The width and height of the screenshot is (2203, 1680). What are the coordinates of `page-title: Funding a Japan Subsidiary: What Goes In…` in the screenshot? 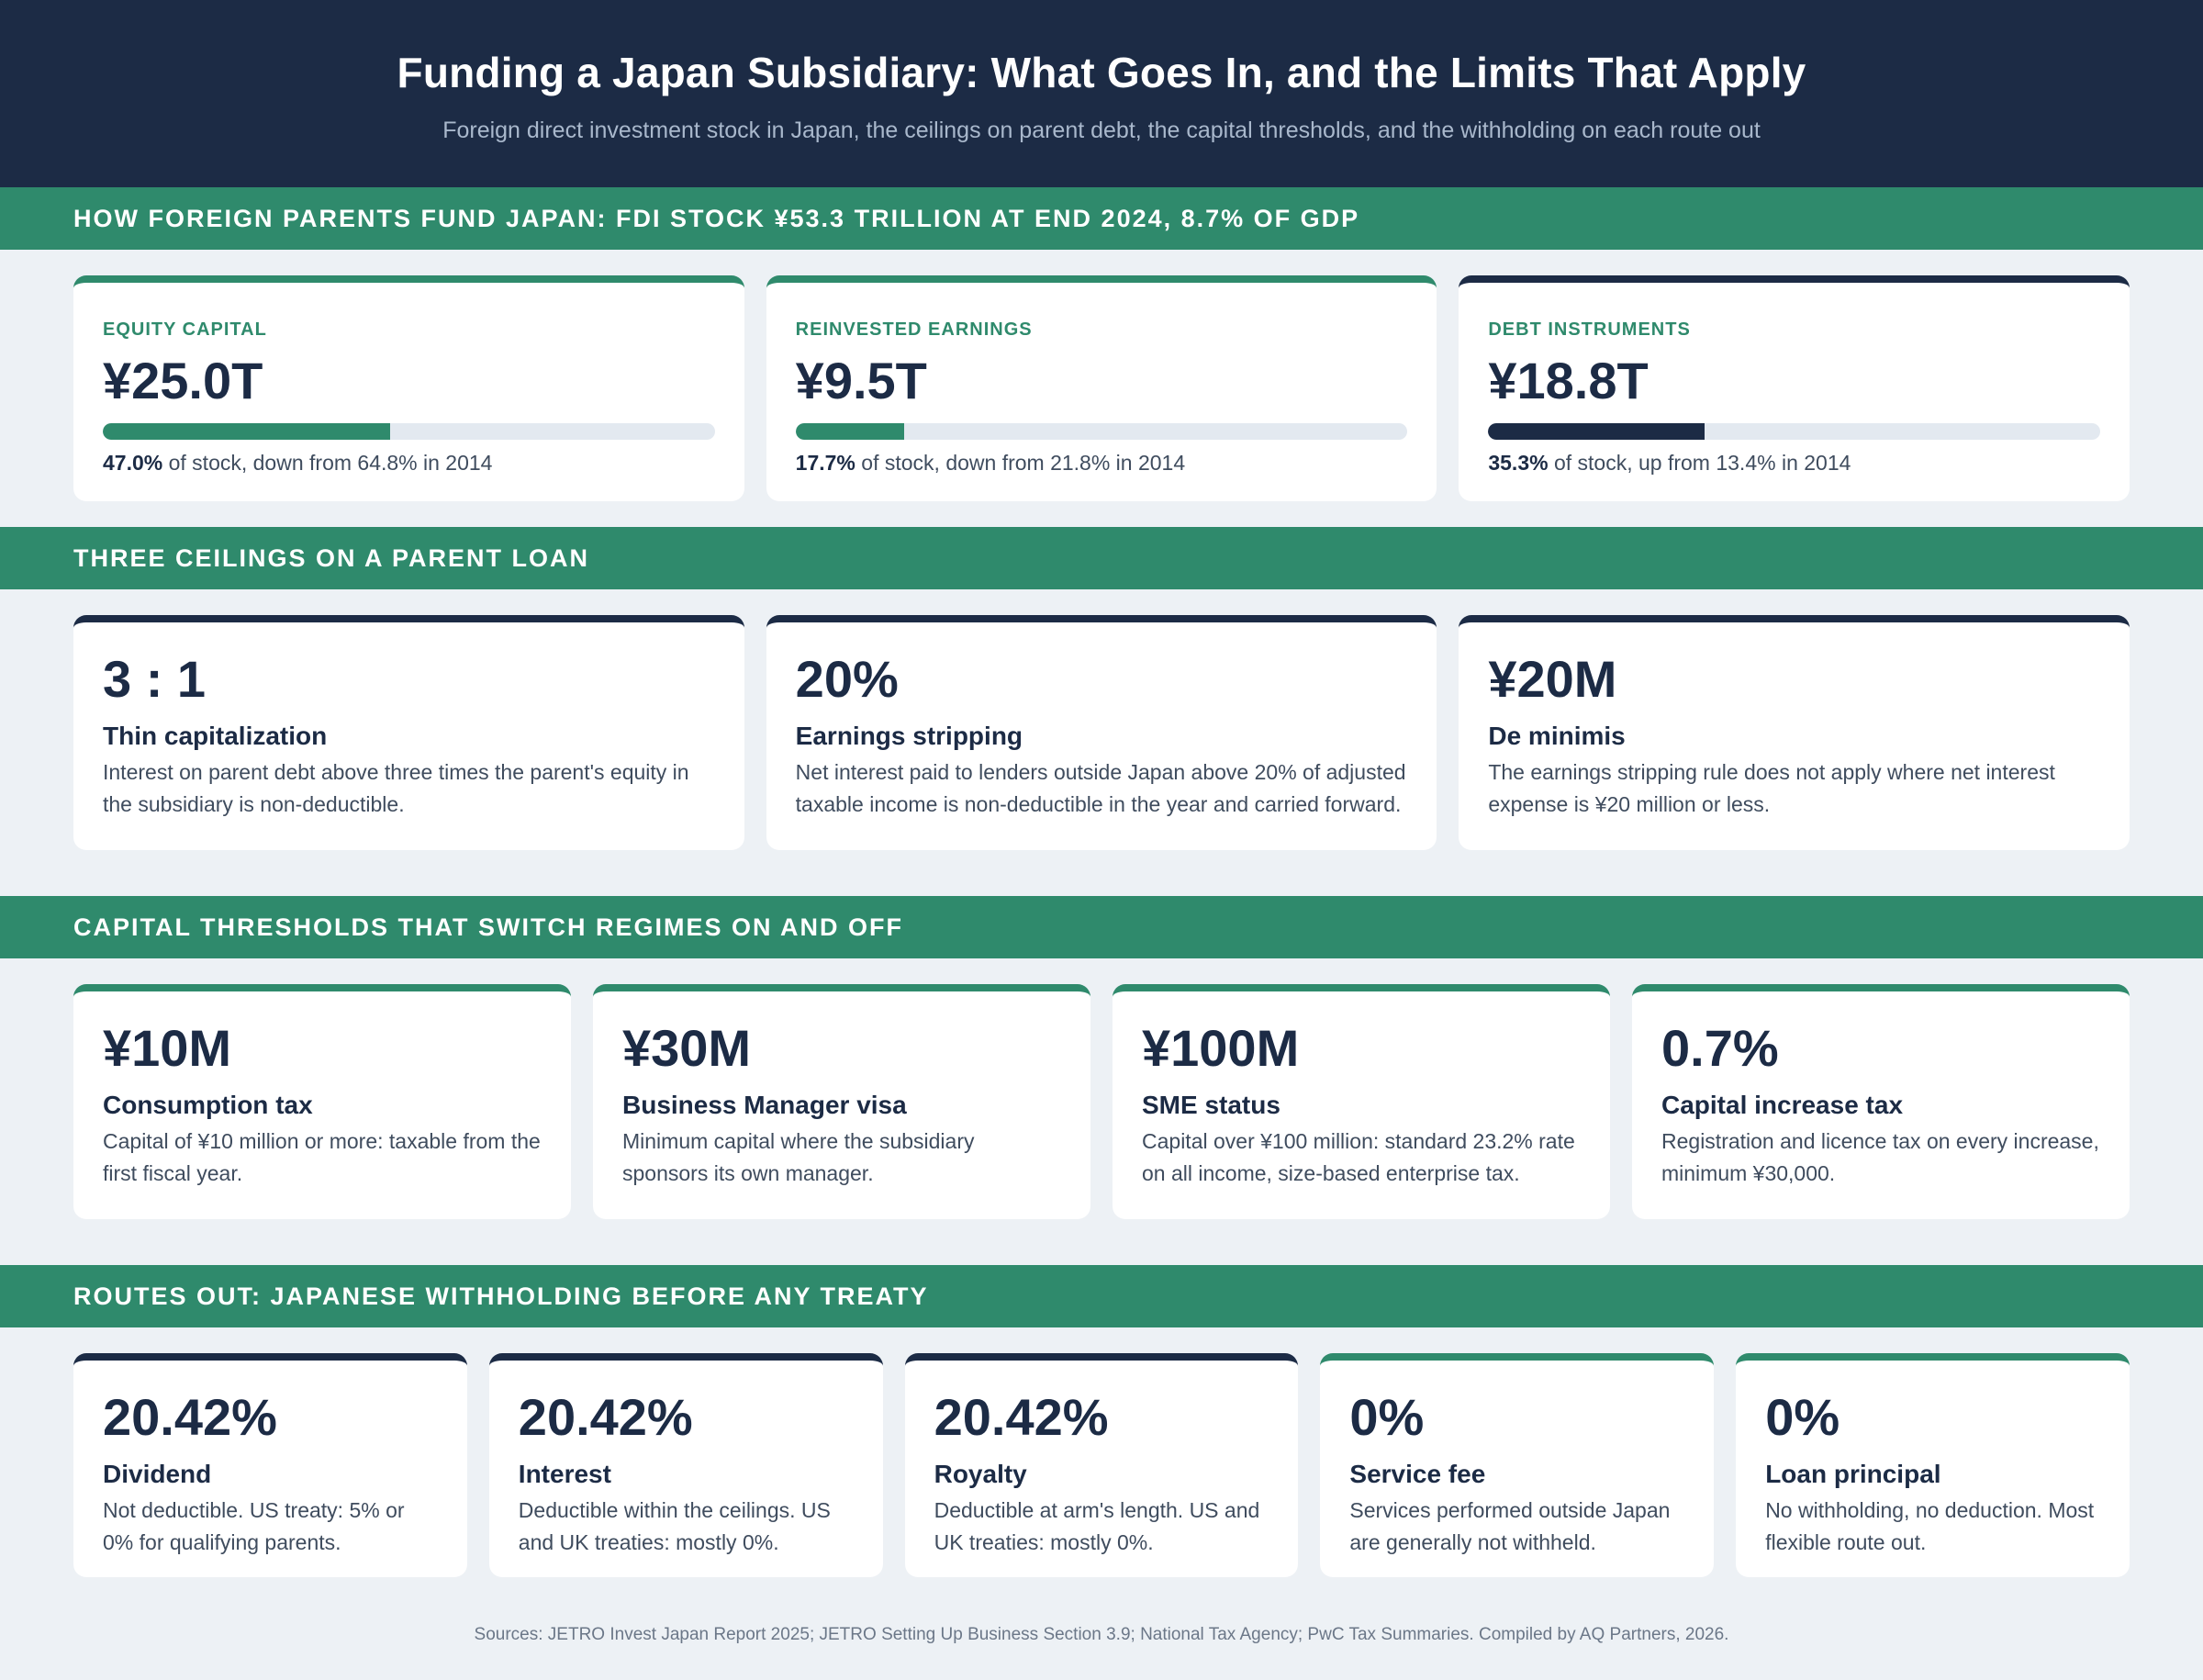 It's located at (1101, 72).